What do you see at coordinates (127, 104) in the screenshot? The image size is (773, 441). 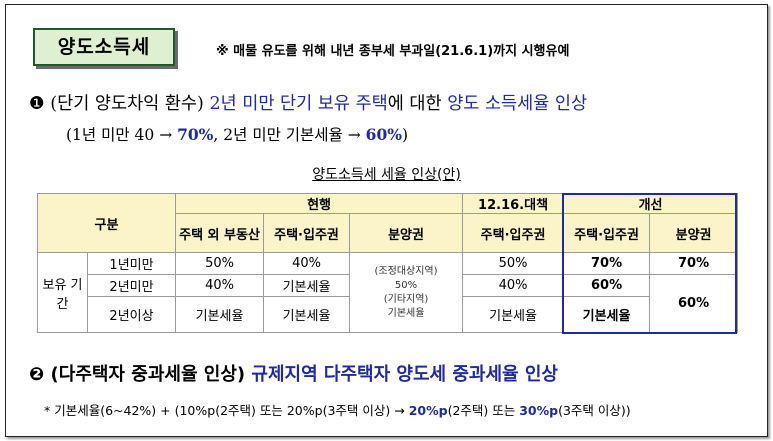 I see `item-1-paren: (단기 양도차익 환수)` at bounding box center [127, 104].